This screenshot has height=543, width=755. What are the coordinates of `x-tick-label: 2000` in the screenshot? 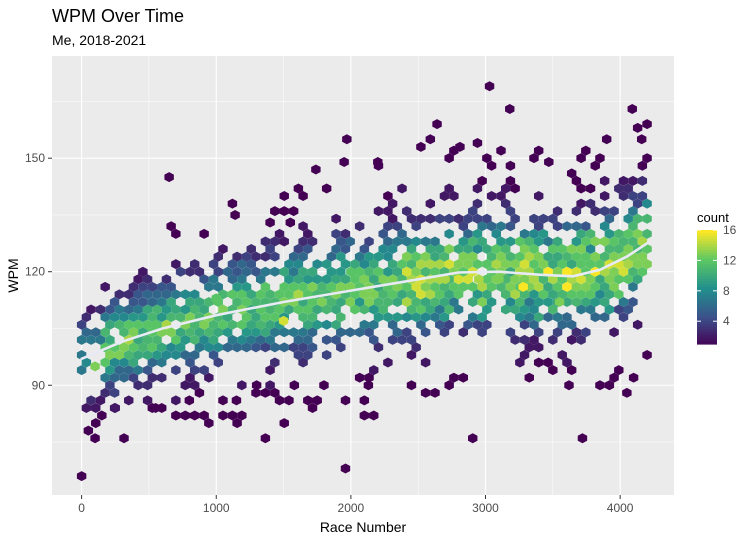 It's located at (351, 508).